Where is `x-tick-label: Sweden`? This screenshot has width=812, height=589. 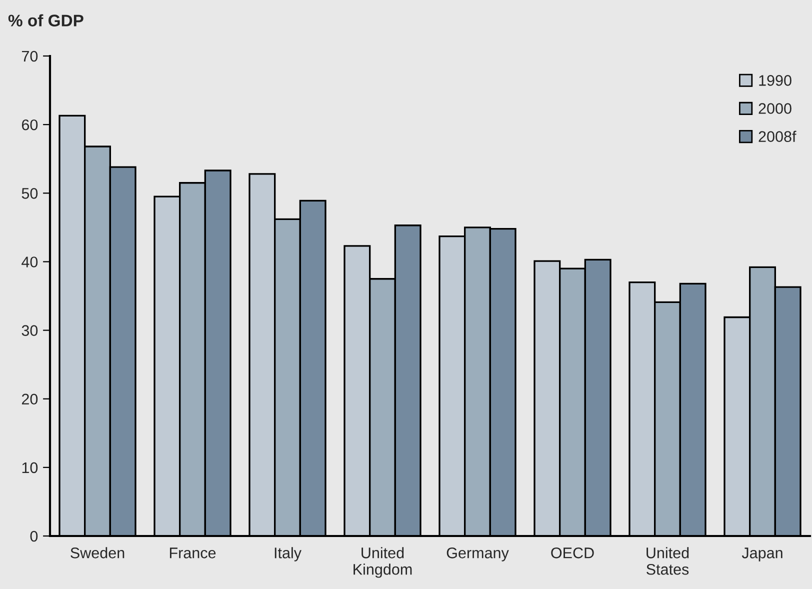
x-tick-label: Sweden is located at coordinates (97, 552).